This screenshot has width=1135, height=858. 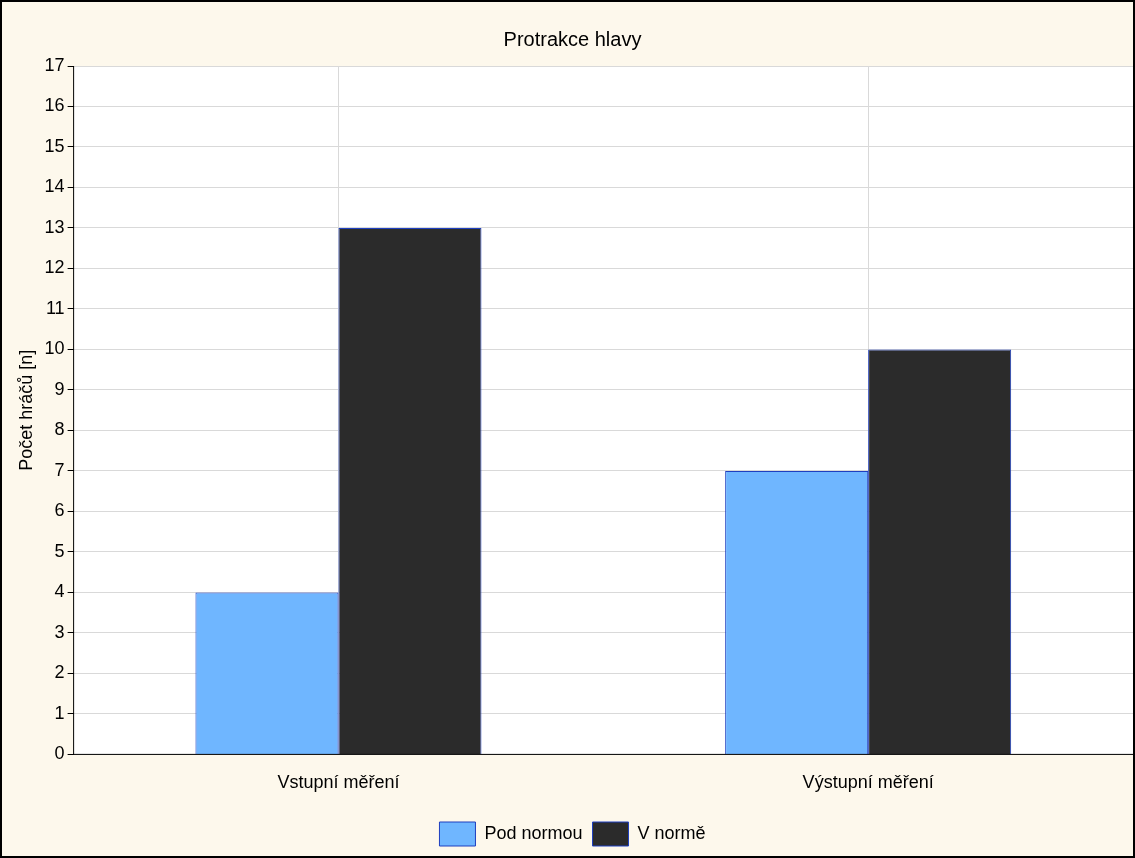 What do you see at coordinates (59, 712) in the screenshot?
I see `y-tick-label: 1` at bounding box center [59, 712].